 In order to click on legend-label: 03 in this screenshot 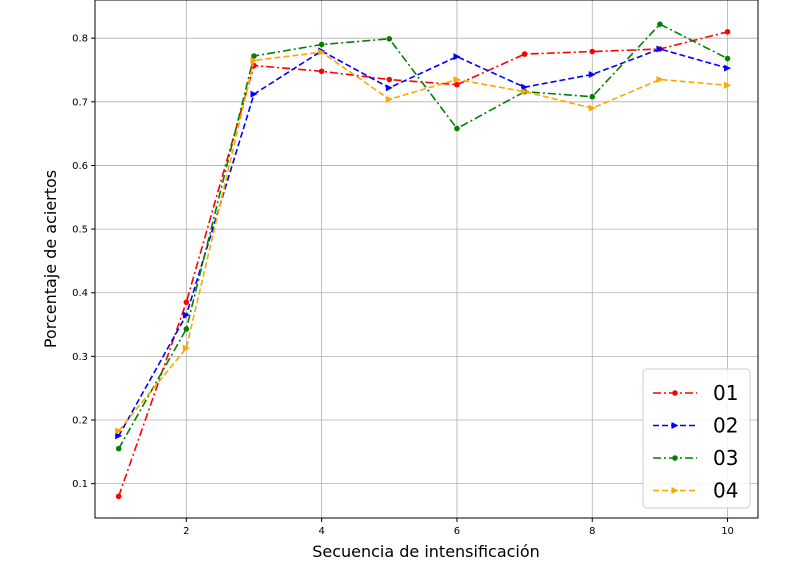, I will do `click(725, 458)`.